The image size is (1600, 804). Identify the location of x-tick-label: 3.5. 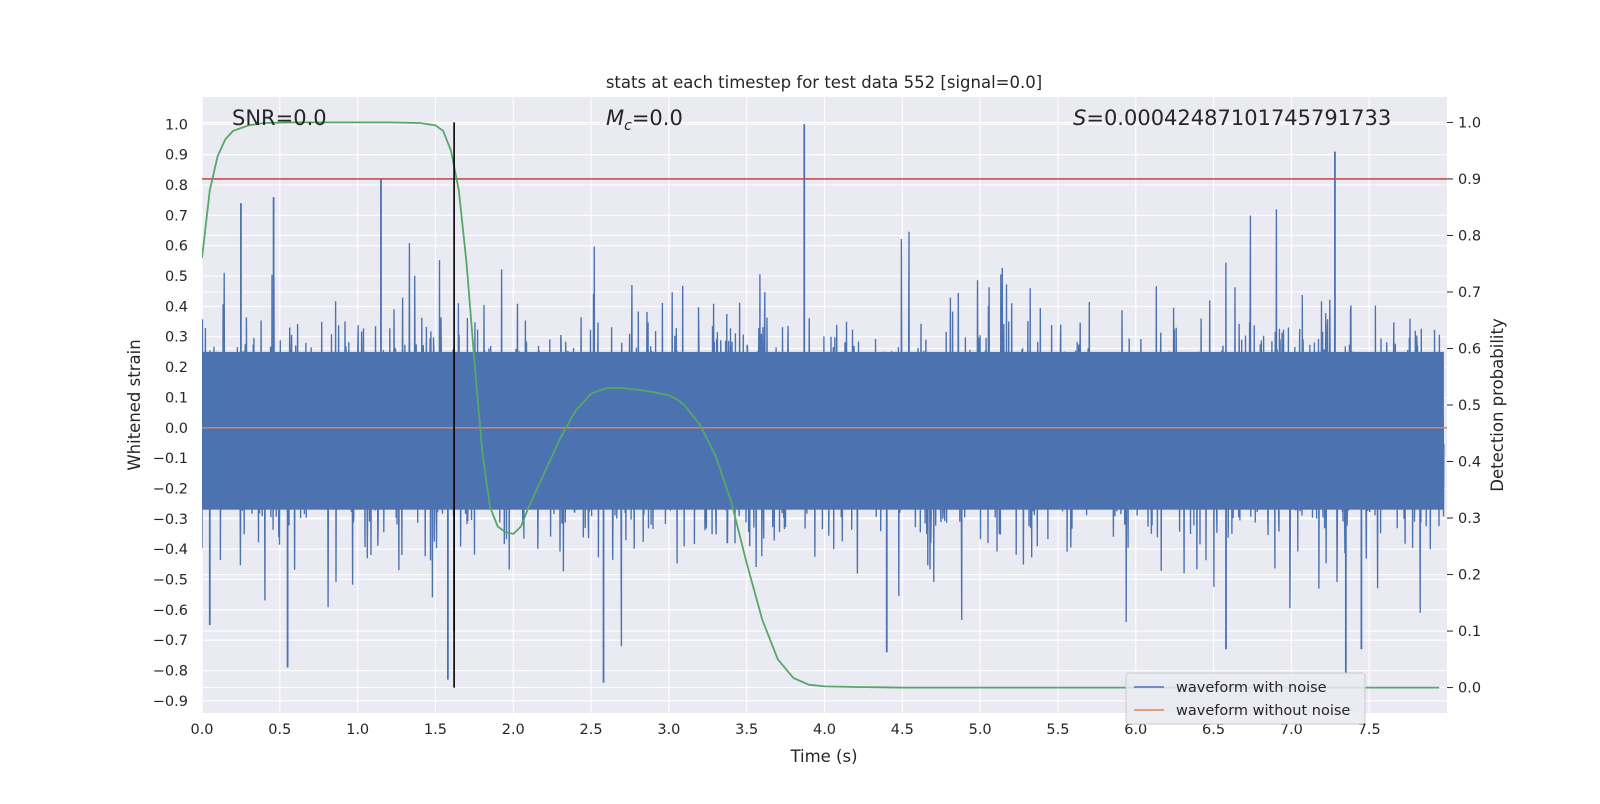
(746, 730).